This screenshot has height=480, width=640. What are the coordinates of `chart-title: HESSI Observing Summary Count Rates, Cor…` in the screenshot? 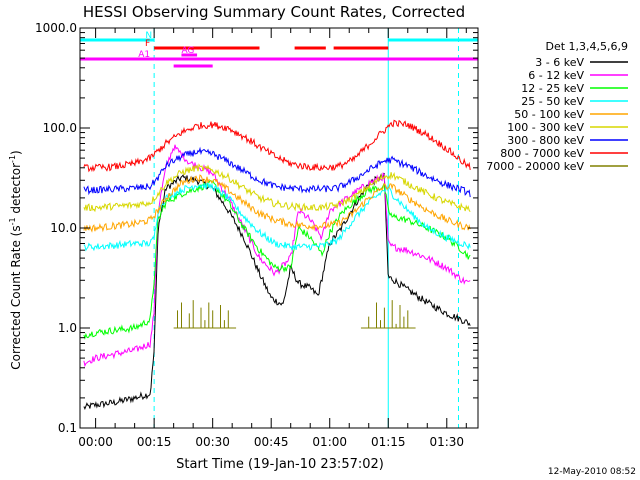 It's located at (274, 12).